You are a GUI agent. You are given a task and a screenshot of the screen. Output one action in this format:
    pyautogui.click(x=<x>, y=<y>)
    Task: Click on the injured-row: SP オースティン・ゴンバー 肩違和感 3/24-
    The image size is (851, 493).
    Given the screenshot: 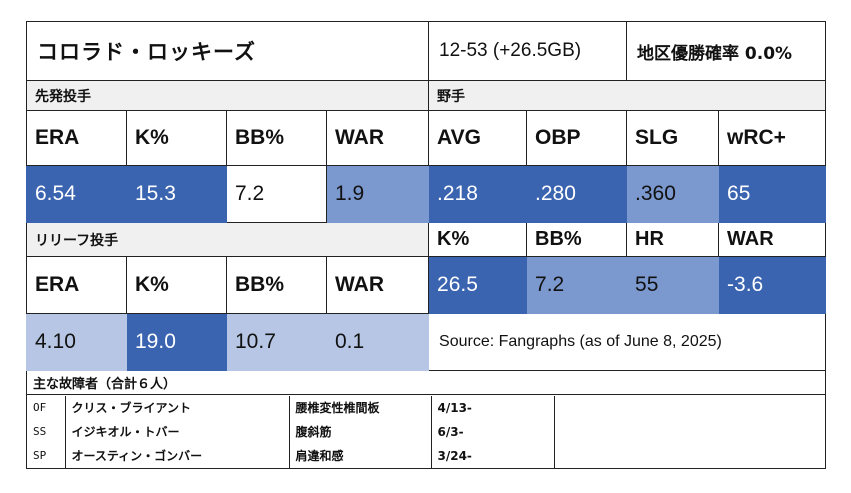 What is the action you would take?
    pyautogui.click(x=426, y=455)
    